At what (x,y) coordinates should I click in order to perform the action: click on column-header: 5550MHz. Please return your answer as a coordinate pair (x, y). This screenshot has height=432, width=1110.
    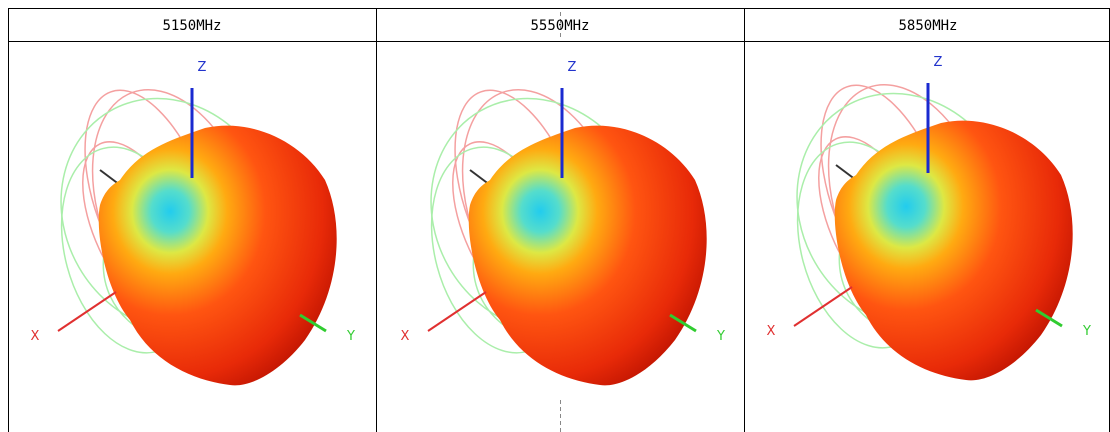
    Looking at the image, I should click on (559, 26).